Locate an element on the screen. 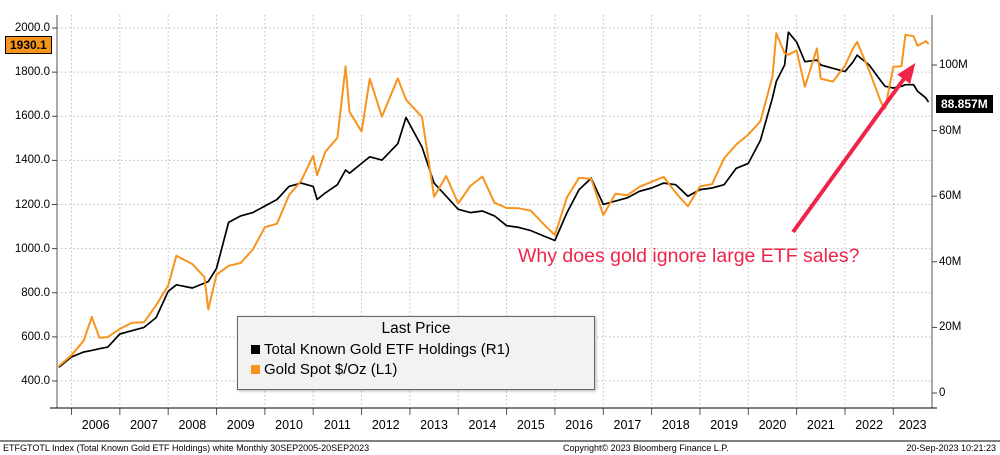 This screenshot has height=455, width=1000. x-axis-year-label: 2013 is located at coordinates (434, 425).